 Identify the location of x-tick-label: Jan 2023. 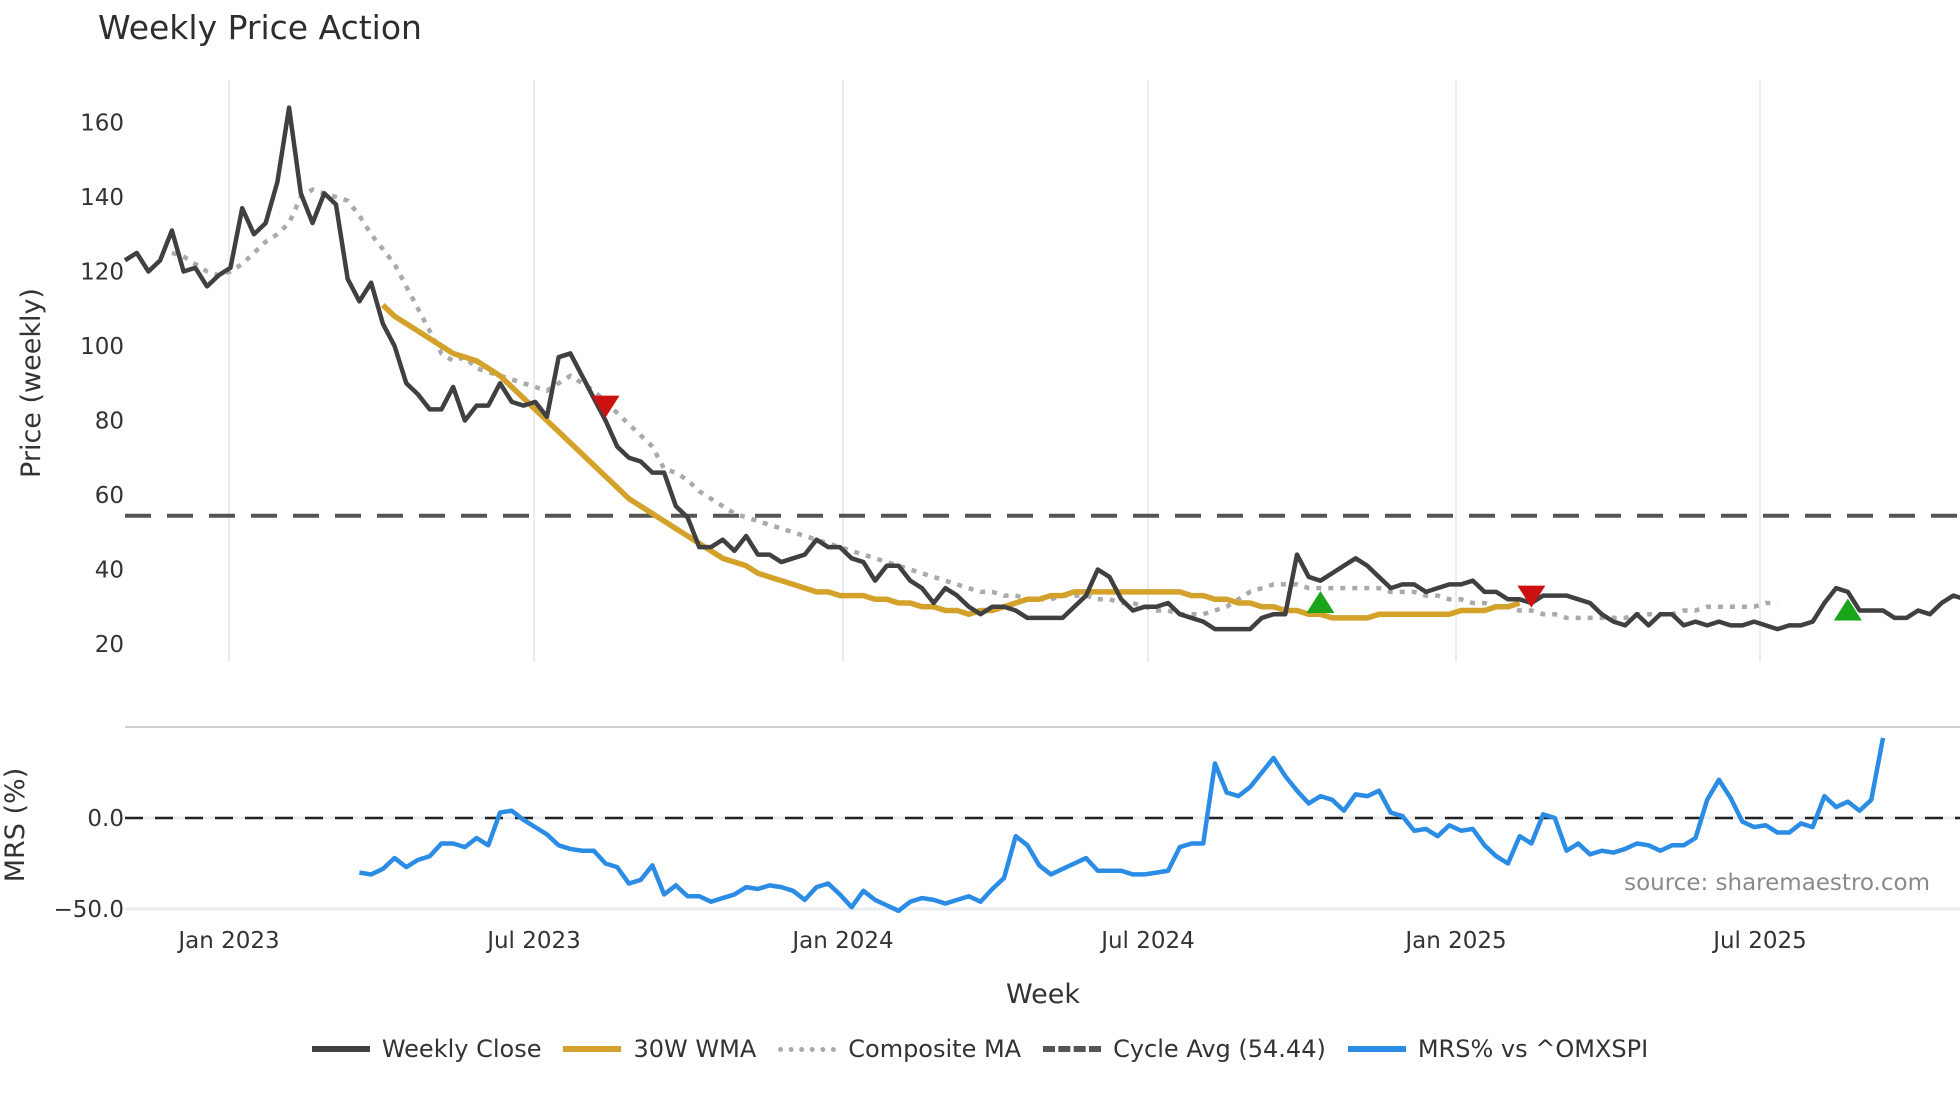
(227, 941).